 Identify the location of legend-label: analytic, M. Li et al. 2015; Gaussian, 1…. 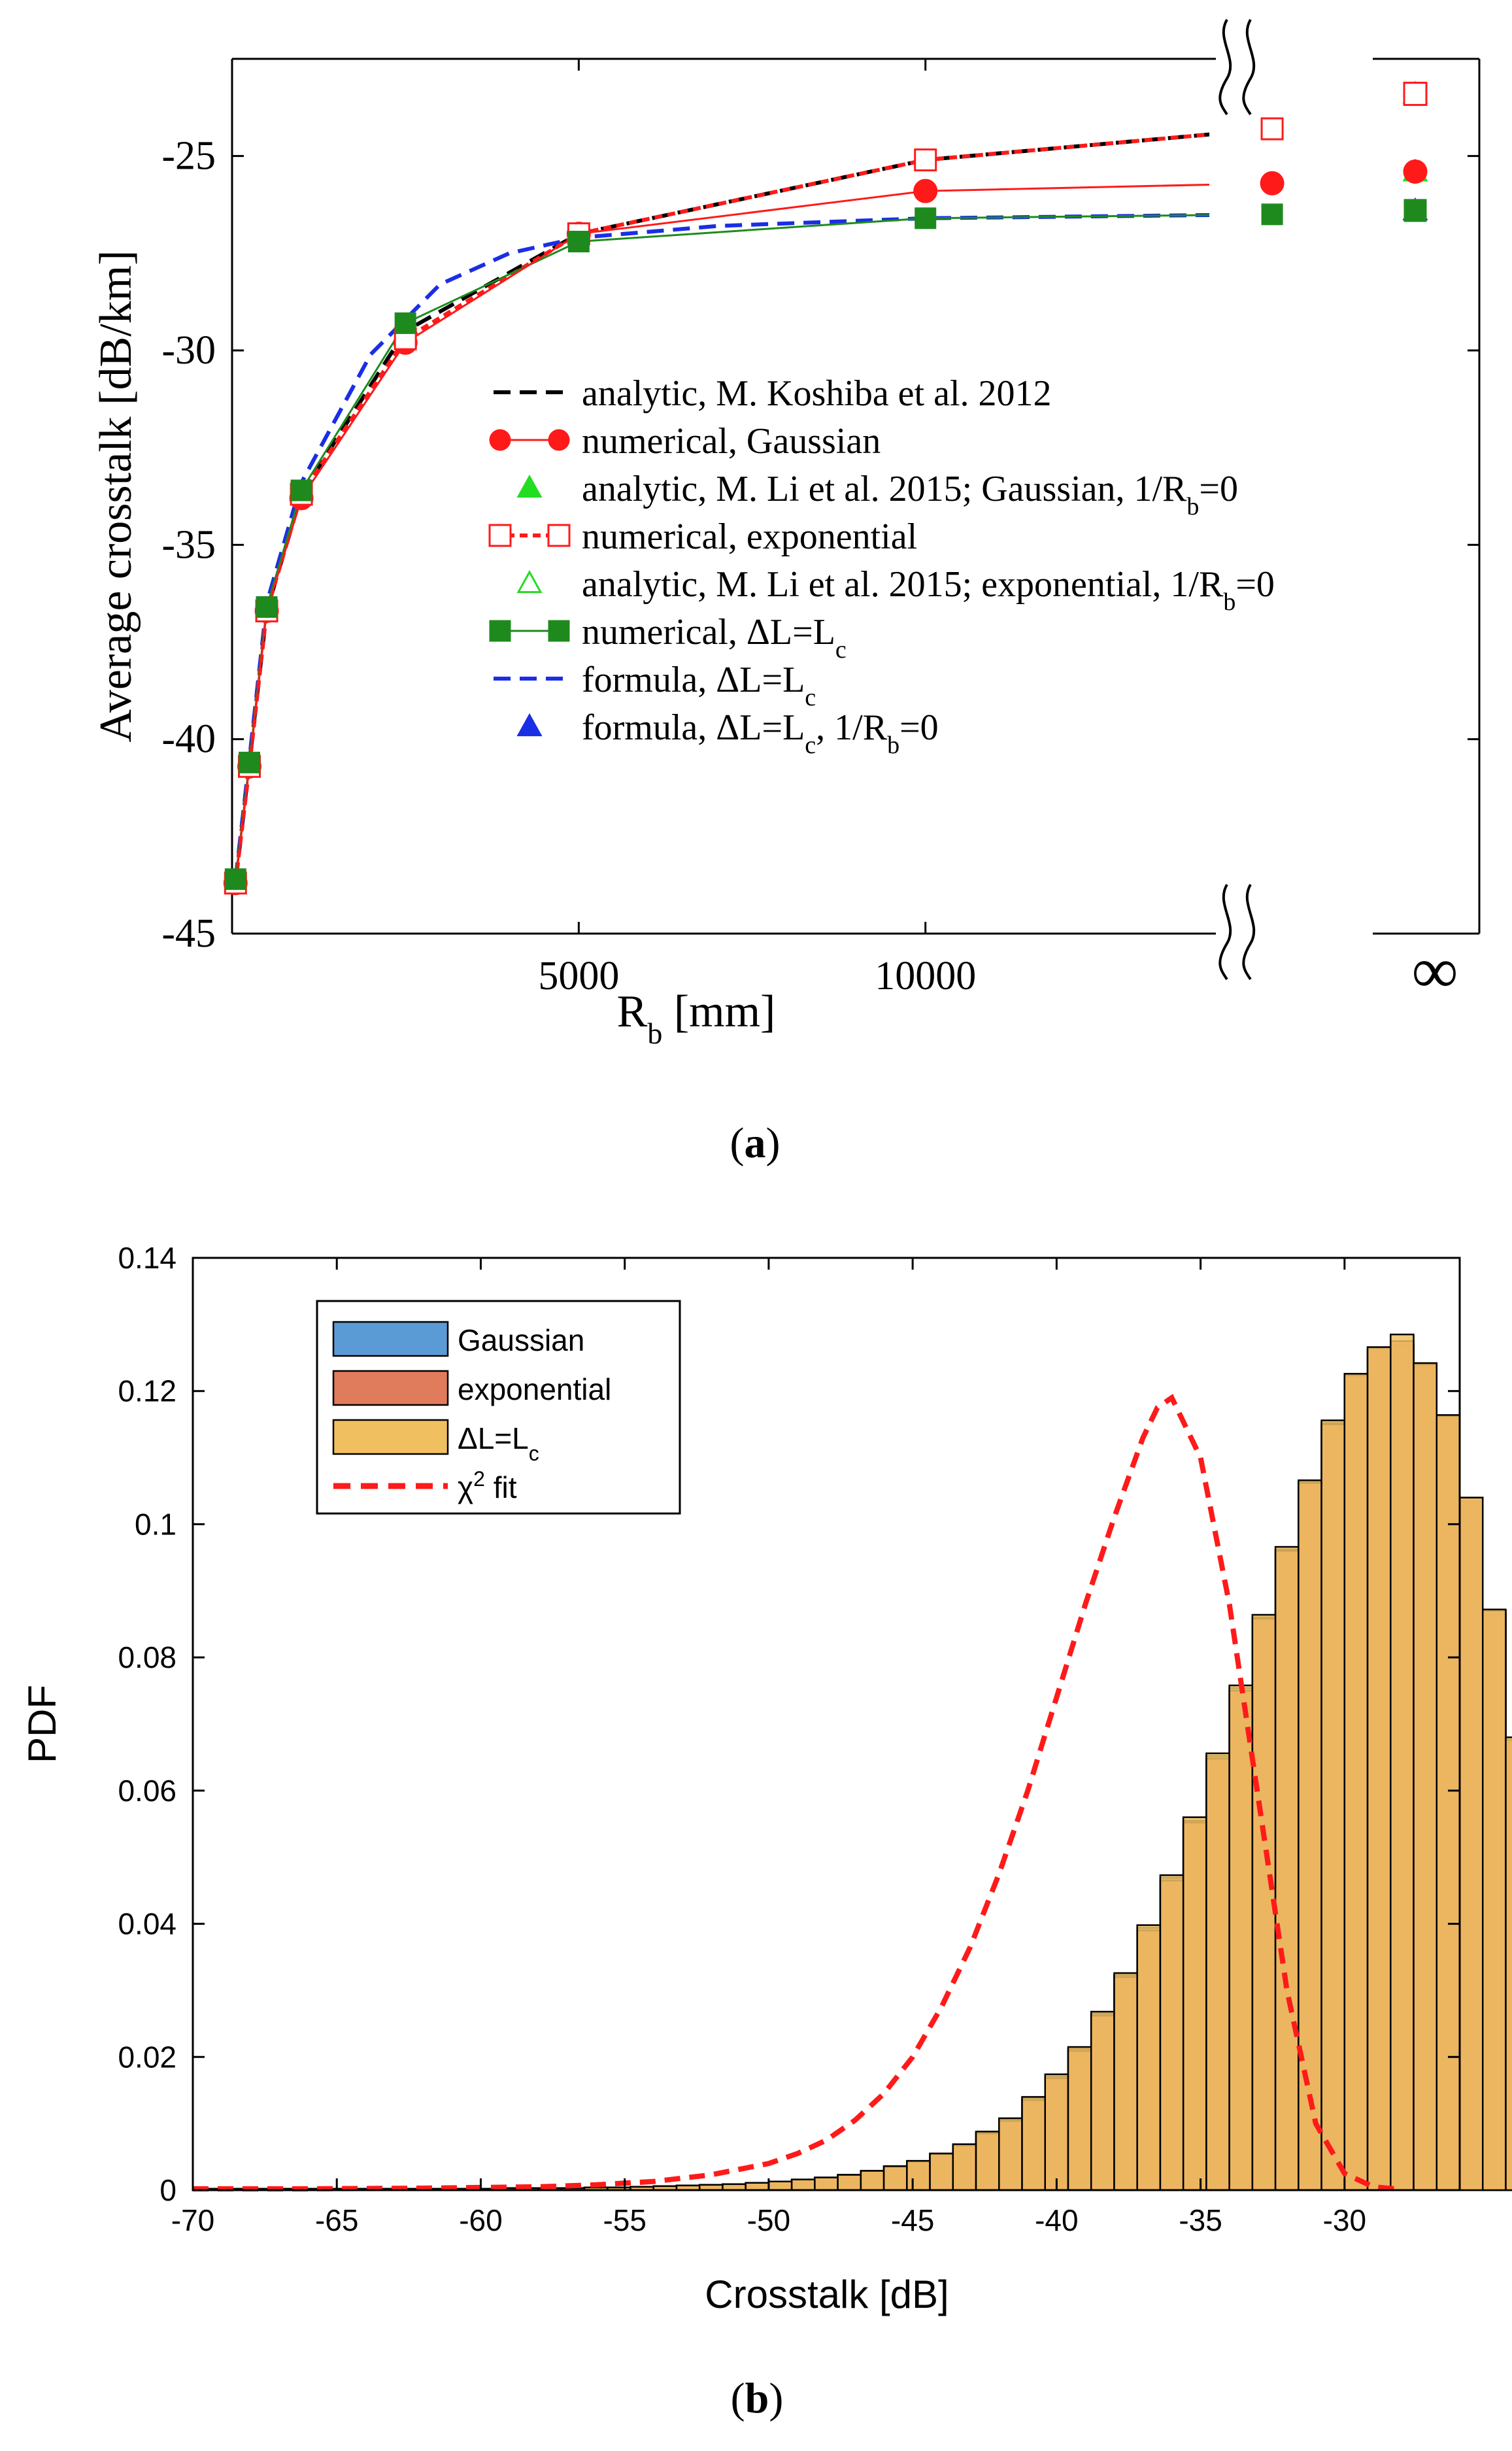
(910, 494).